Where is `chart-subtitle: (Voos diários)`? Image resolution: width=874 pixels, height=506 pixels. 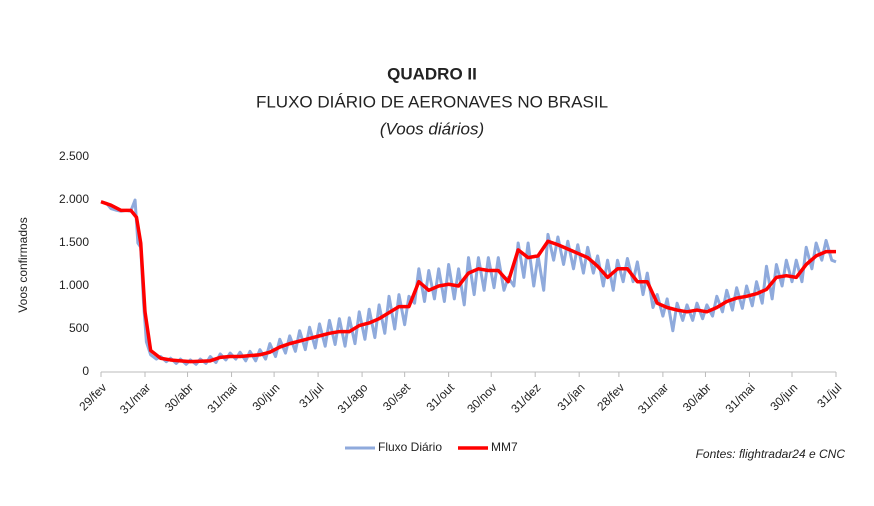
chart-subtitle: (Voos diários) is located at coordinates (432, 128).